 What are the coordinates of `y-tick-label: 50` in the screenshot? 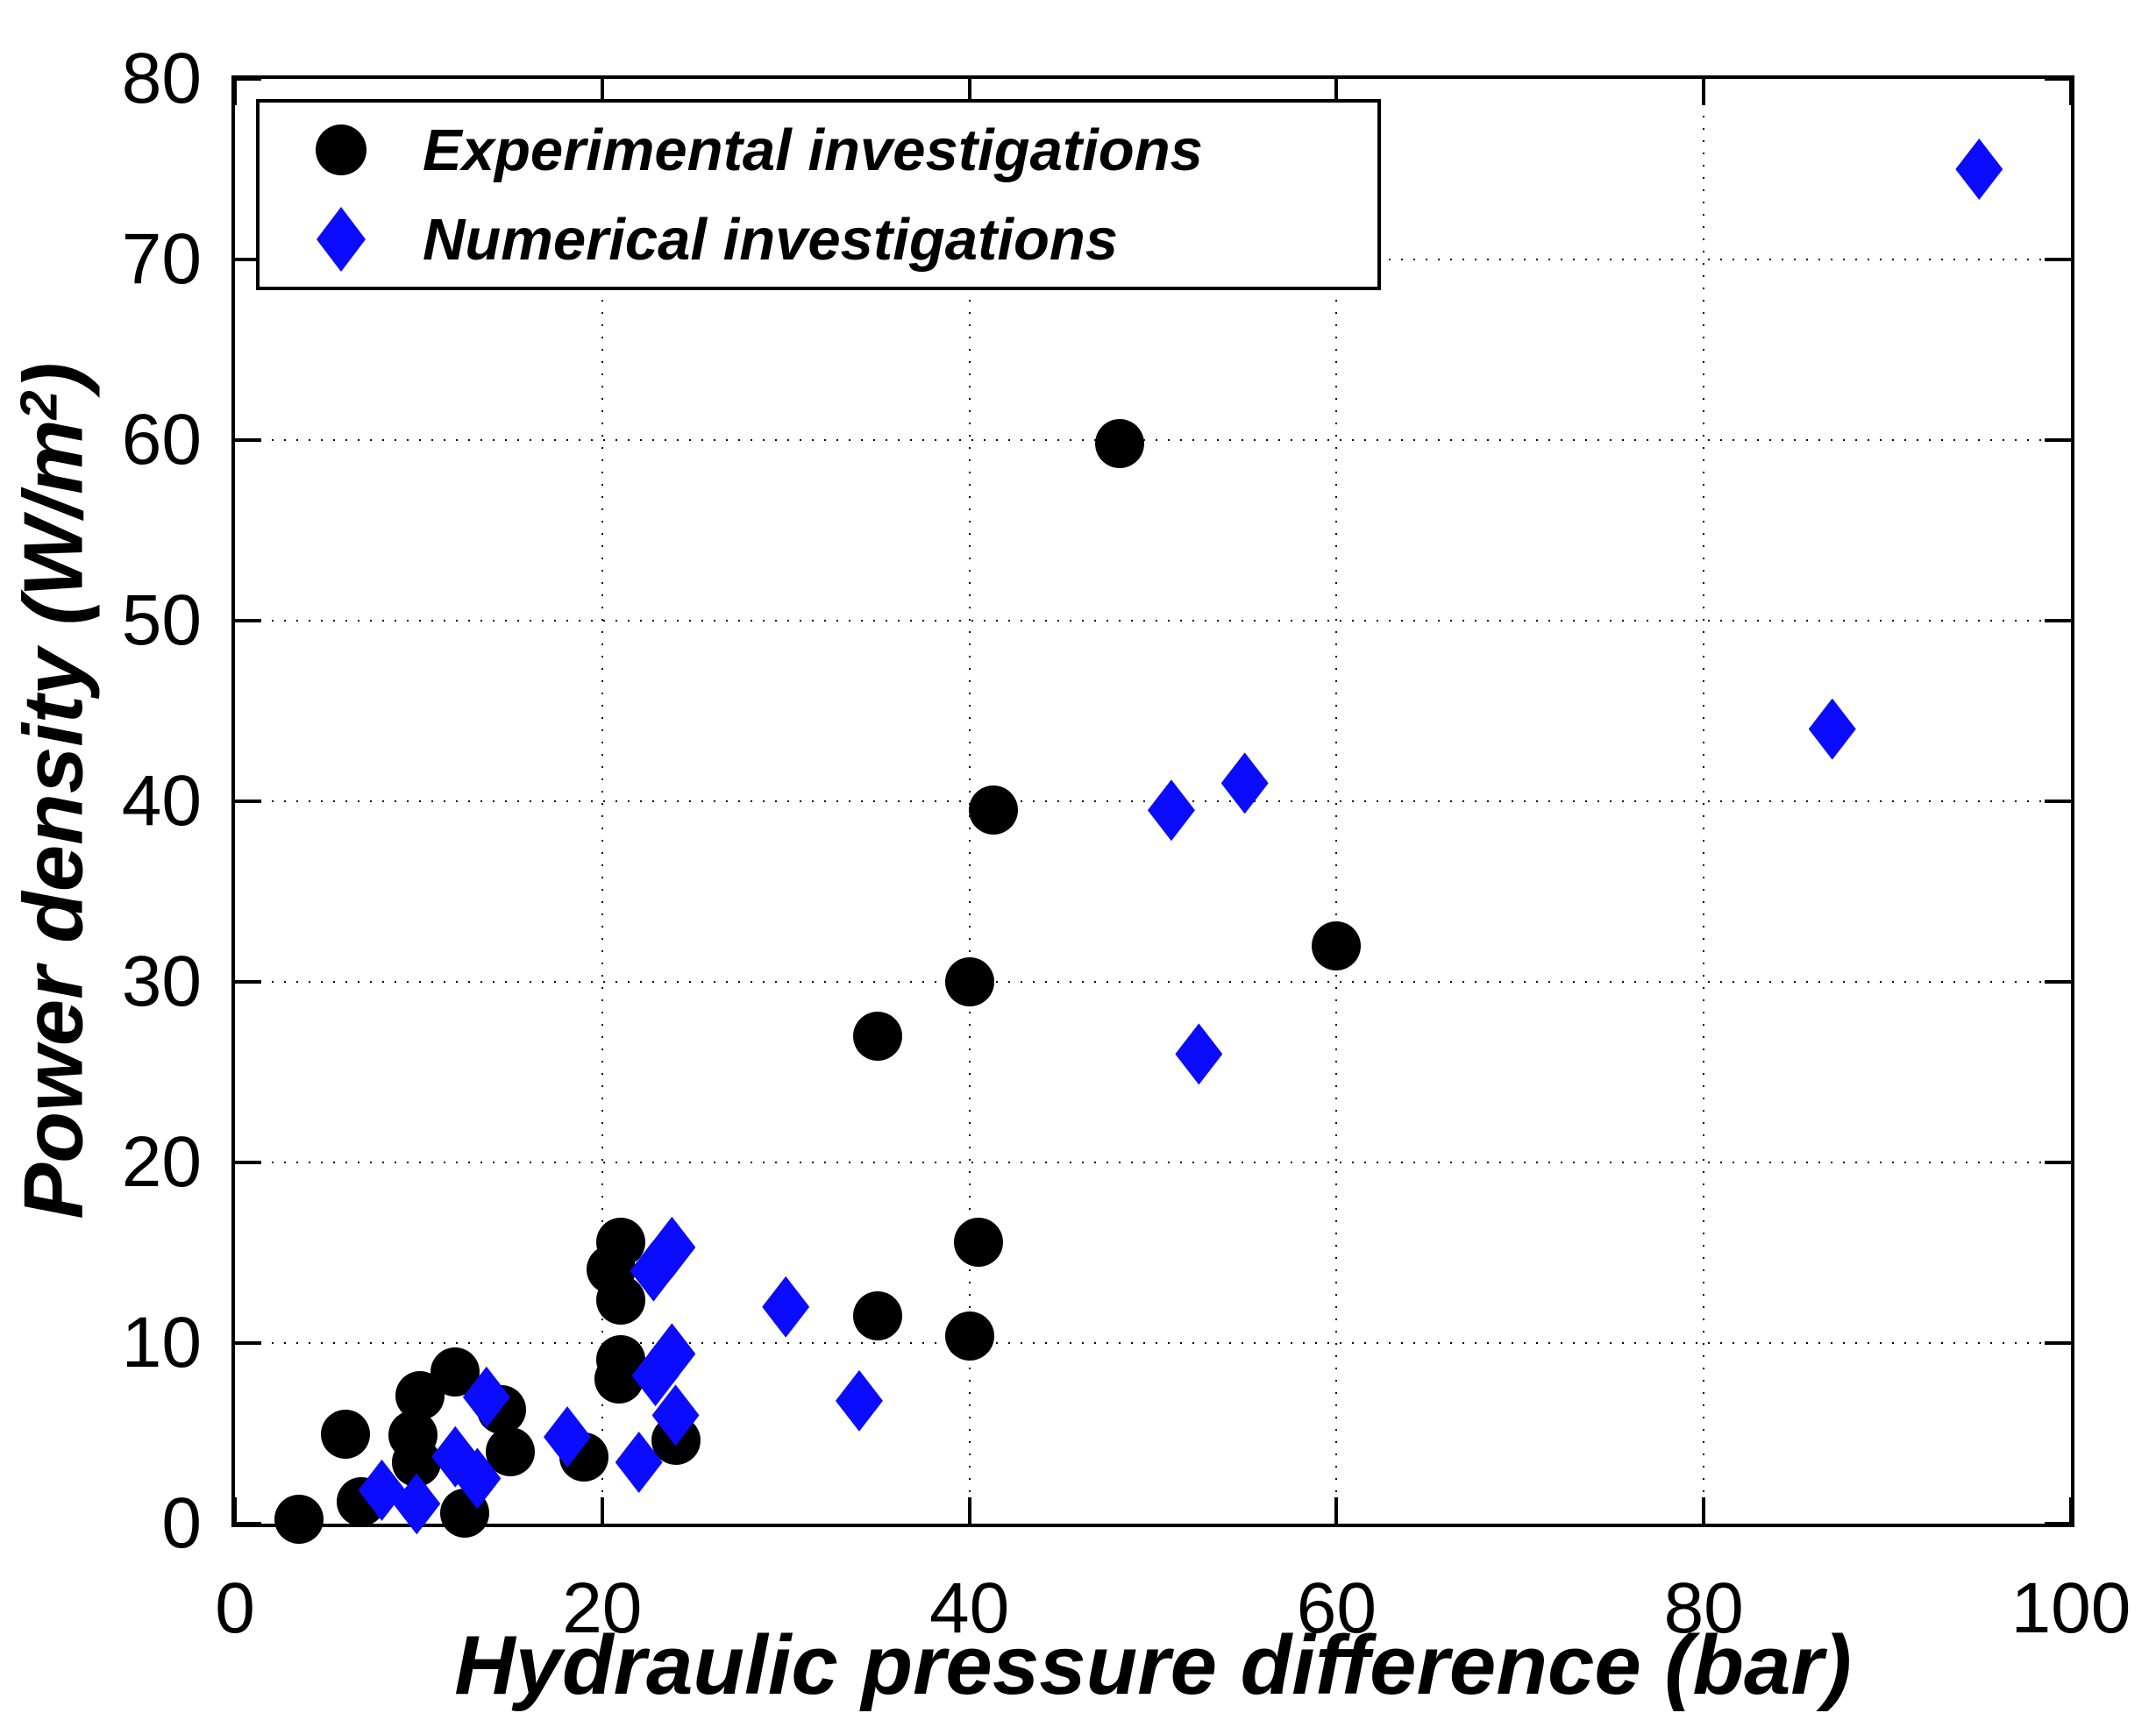 It's located at (161, 620).